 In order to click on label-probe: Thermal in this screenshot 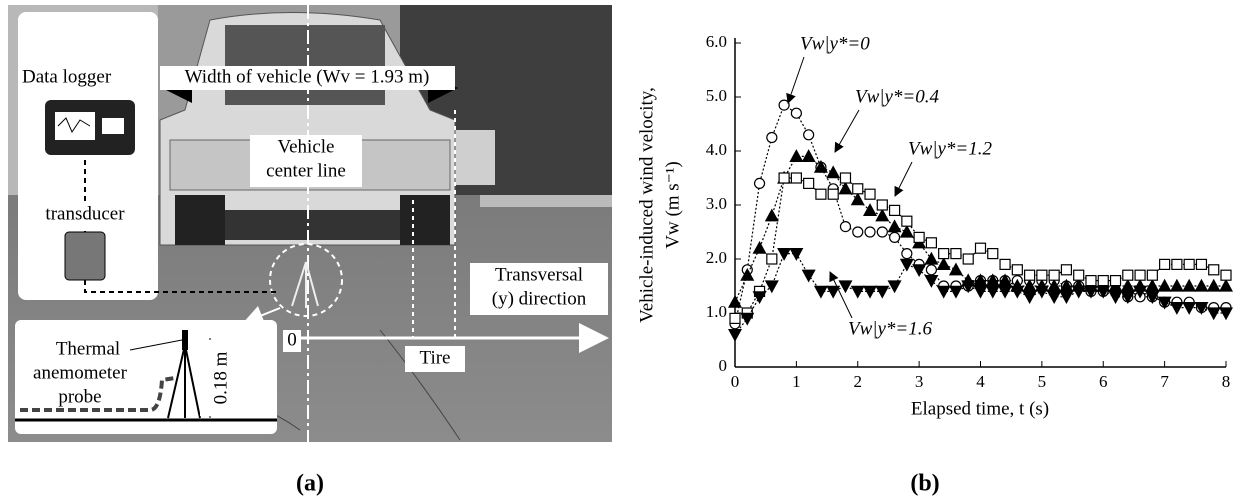, I will do `click(88, 348)`.